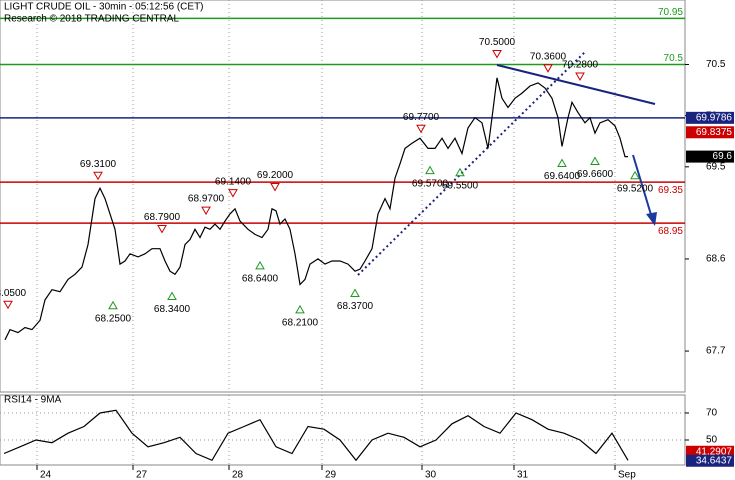  I want to click on x-tick-label: 27, so click(142, 475).